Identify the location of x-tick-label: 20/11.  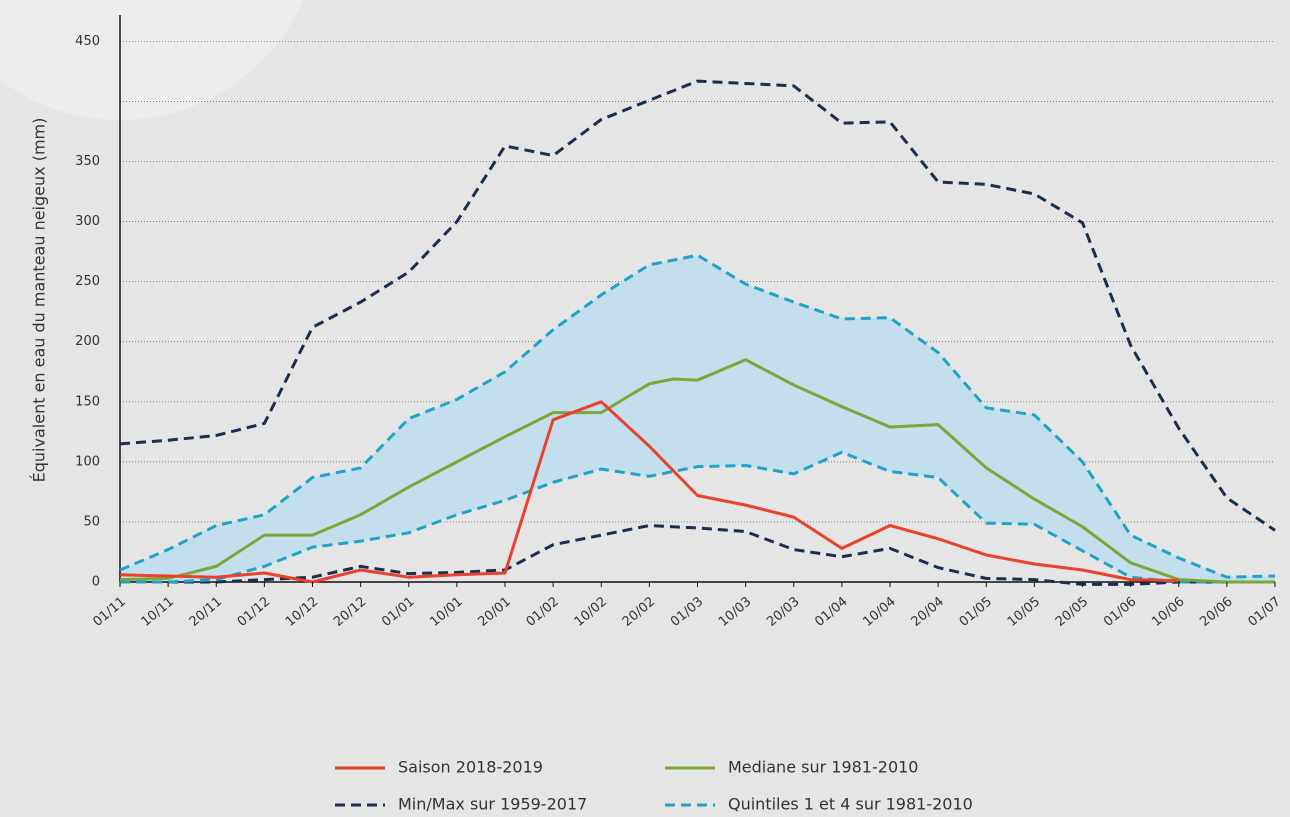
(206, 612).